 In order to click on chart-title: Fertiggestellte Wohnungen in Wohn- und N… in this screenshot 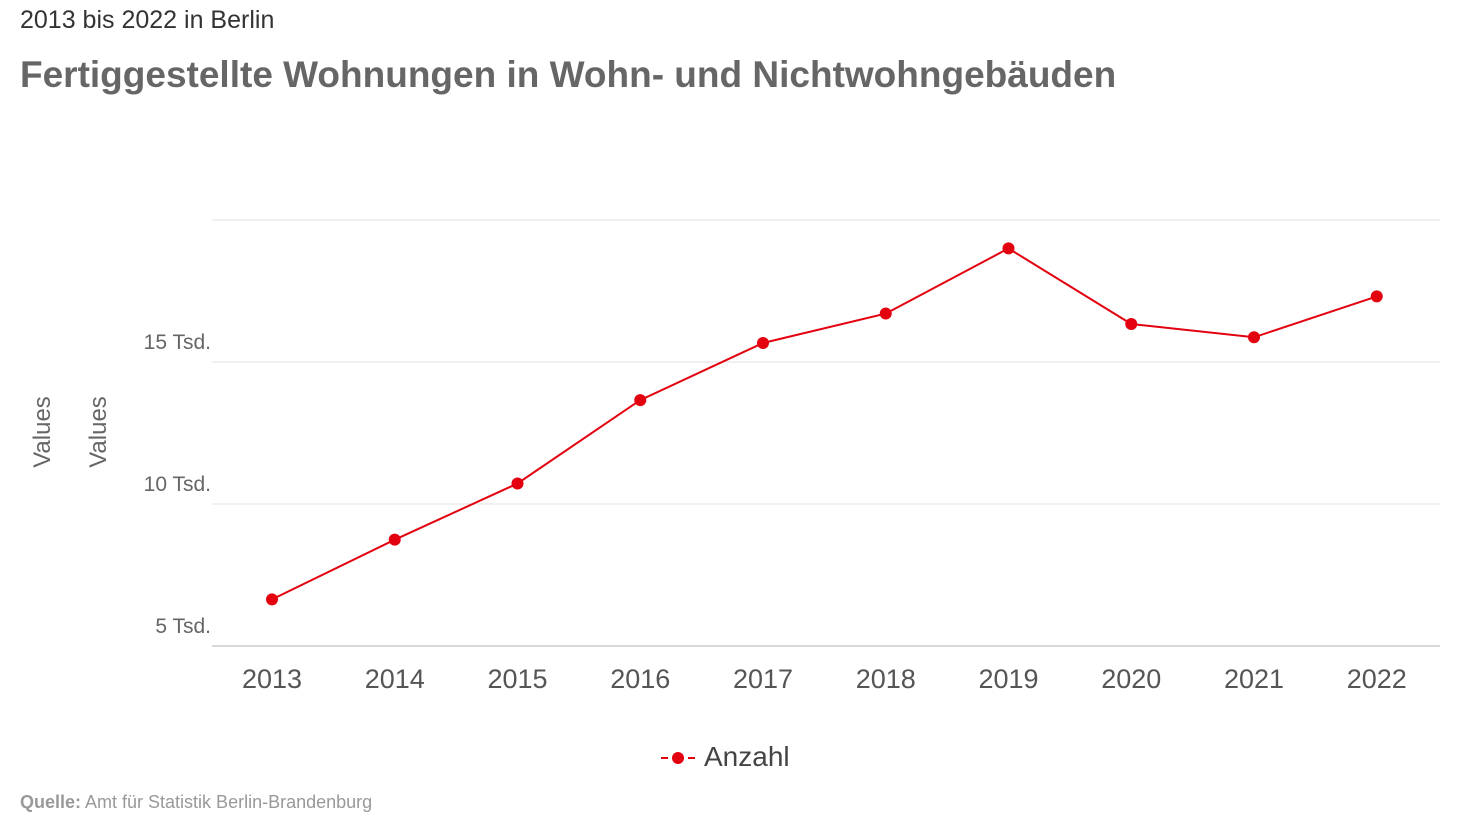, I will do `click(568, 74)`.